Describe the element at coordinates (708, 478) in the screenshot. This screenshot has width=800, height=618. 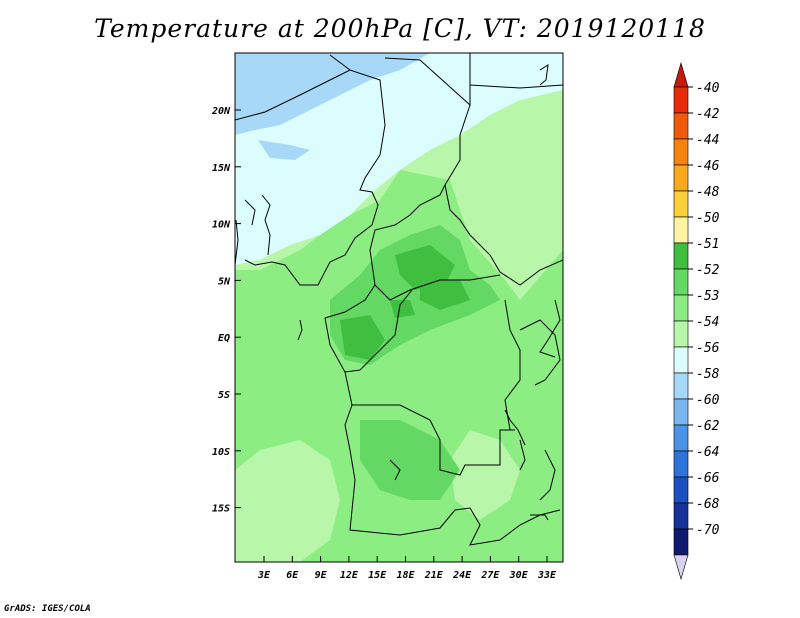
I see `colorbar-label: -66` at that location.